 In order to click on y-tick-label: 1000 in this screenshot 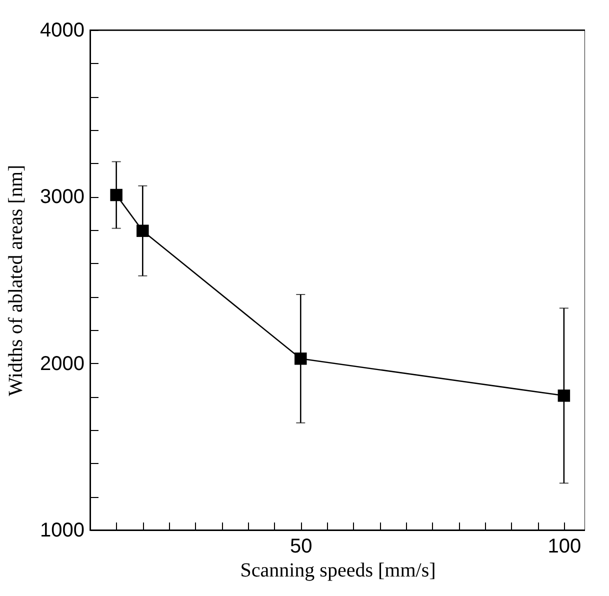, I will do `click(62, 531)`.